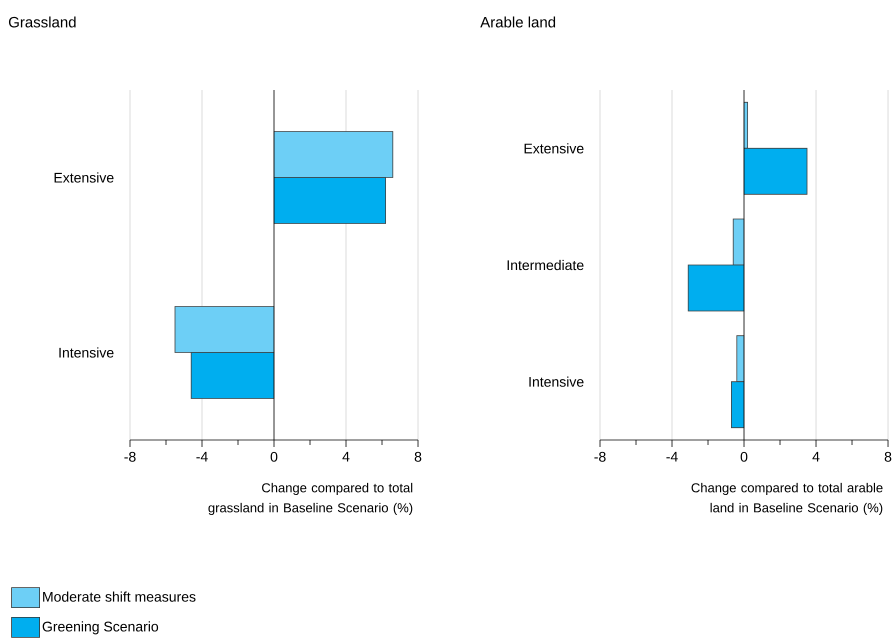 The height and width of the screenshot is (641, 894). Describe the element at coordinates (518, 22) in the screenshot. I see `chart-title: Arable land` at that location.